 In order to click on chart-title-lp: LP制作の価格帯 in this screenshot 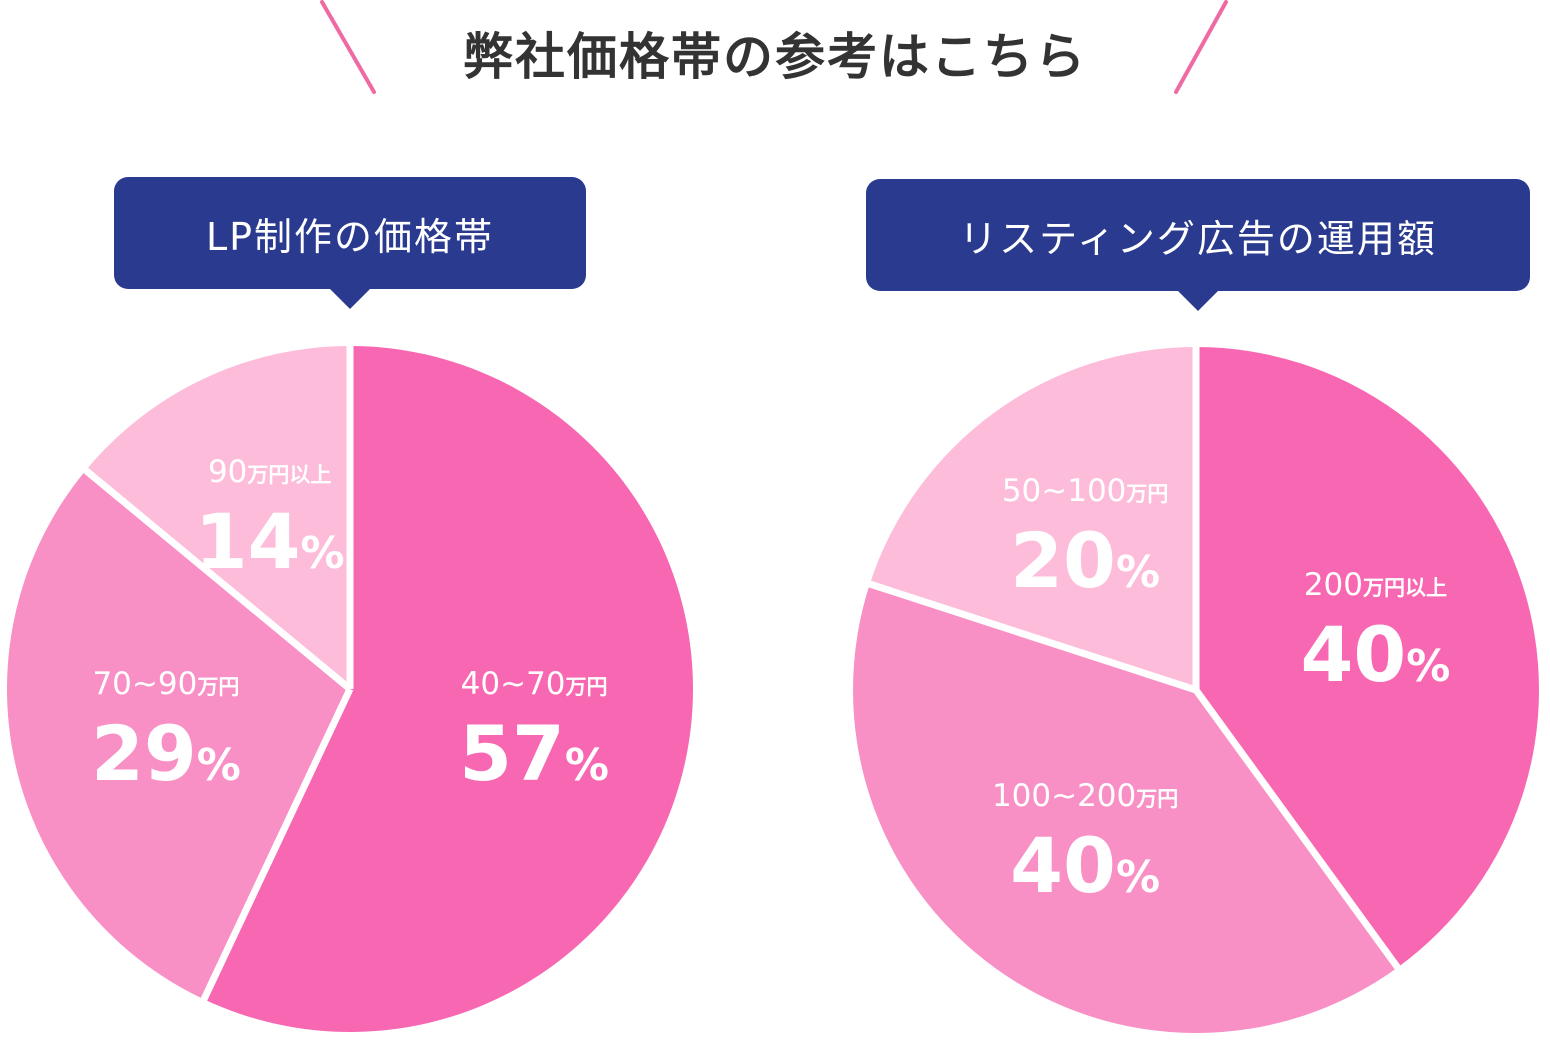, I will do `click(350, 236)`.